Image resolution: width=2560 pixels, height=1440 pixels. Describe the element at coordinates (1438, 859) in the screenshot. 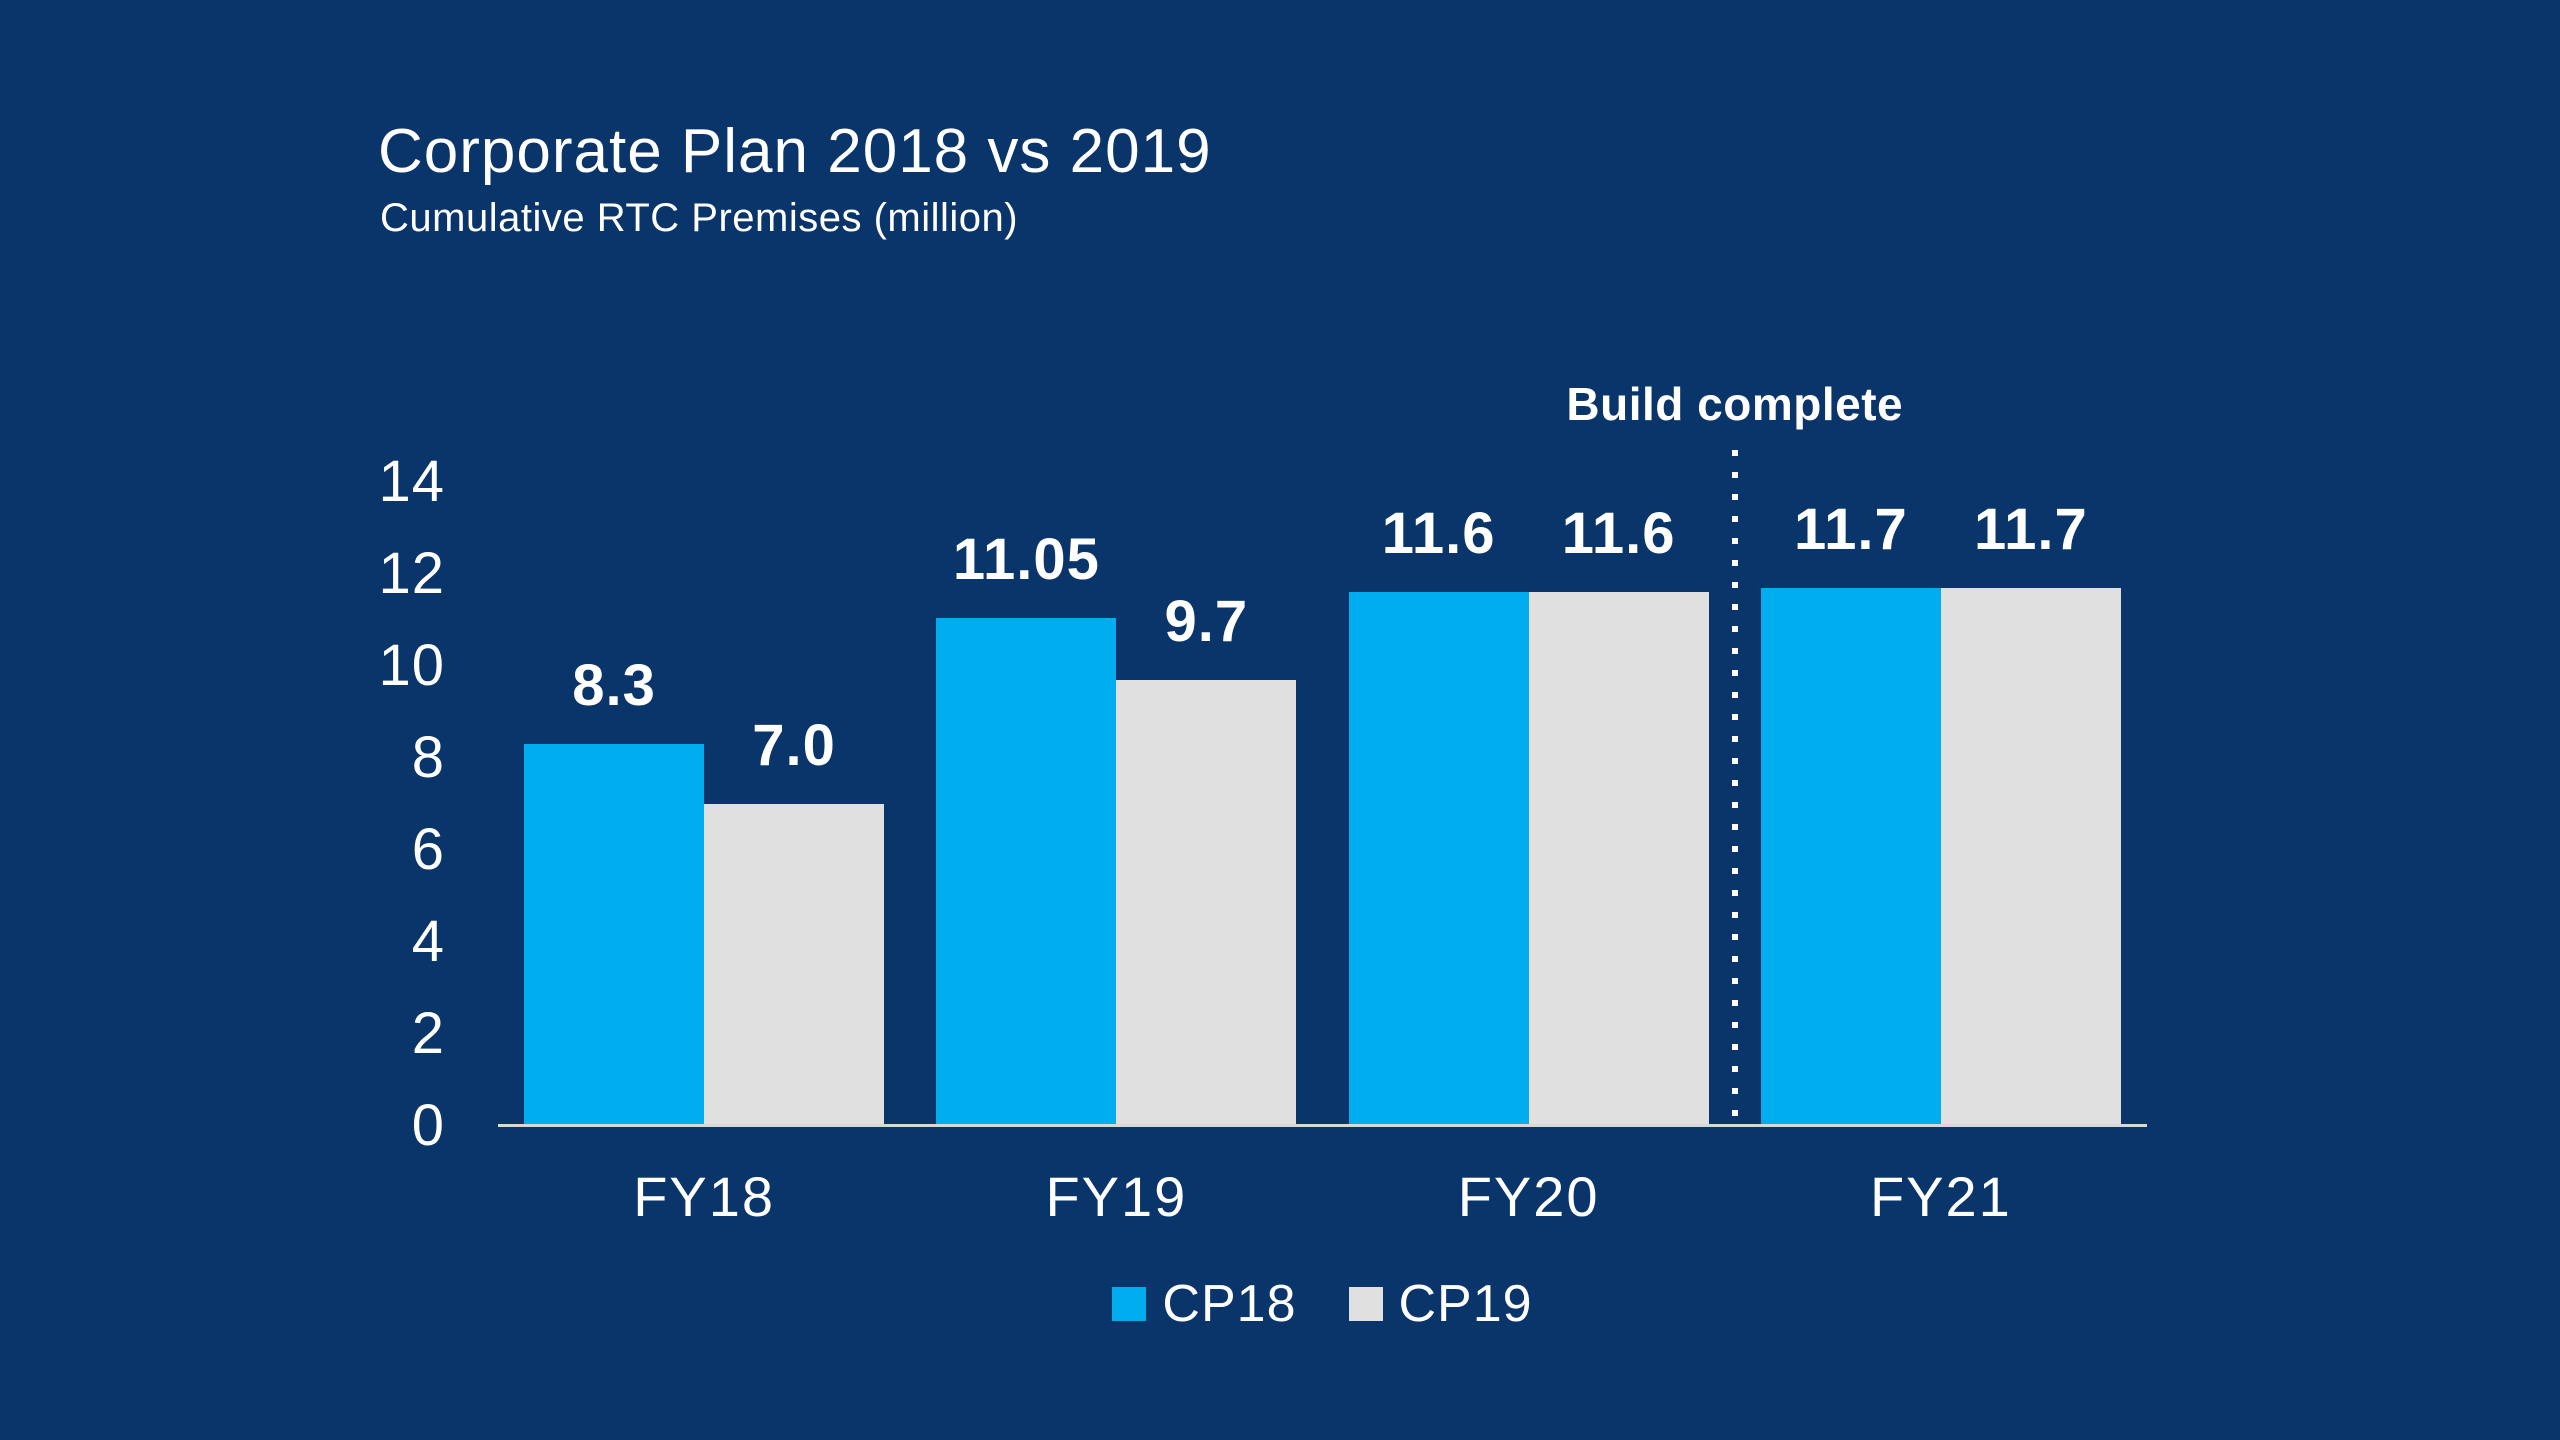

I see `bar-cp18-fy20` at that location.